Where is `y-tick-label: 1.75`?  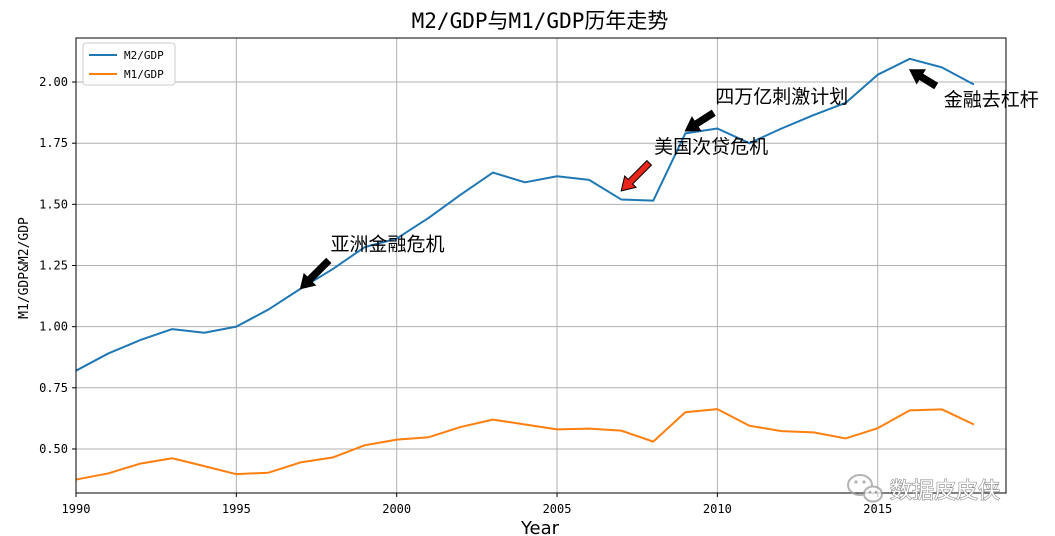 y-tick-label: 1.75 is located at coordinates (53, 143).